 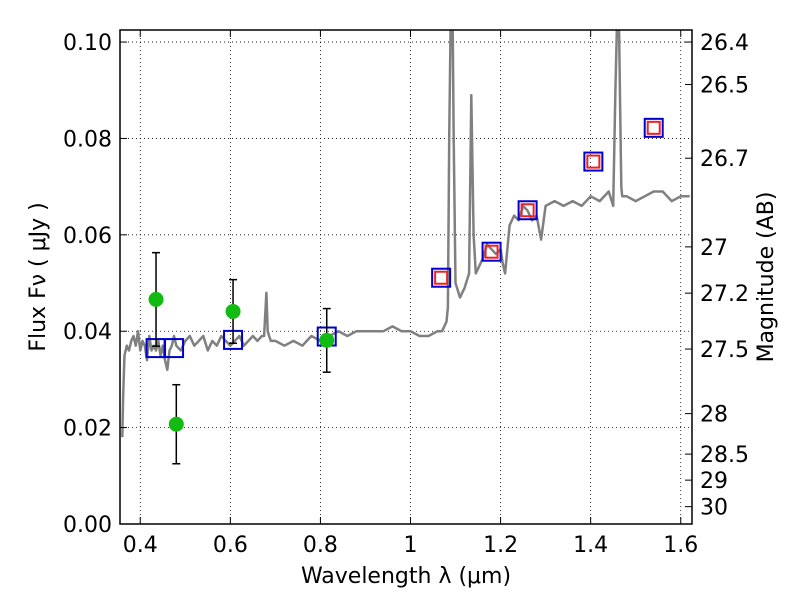 I want to click on right-tick-label: 27.5, so click(x=724, y=350).